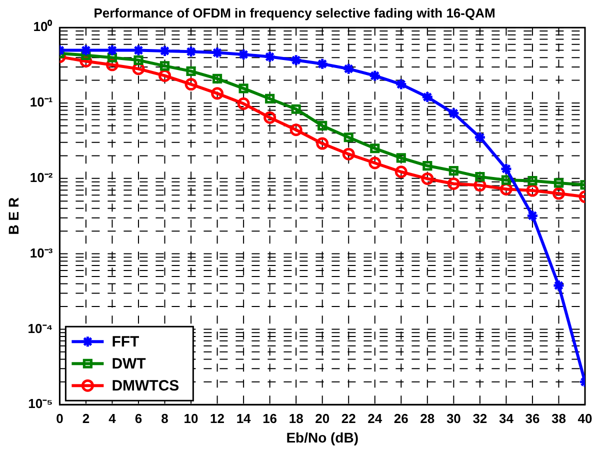  Describe the element at coordinates (41, 102) in the screenshot. I see `y-tick-label: 10⁻¹` at that location.